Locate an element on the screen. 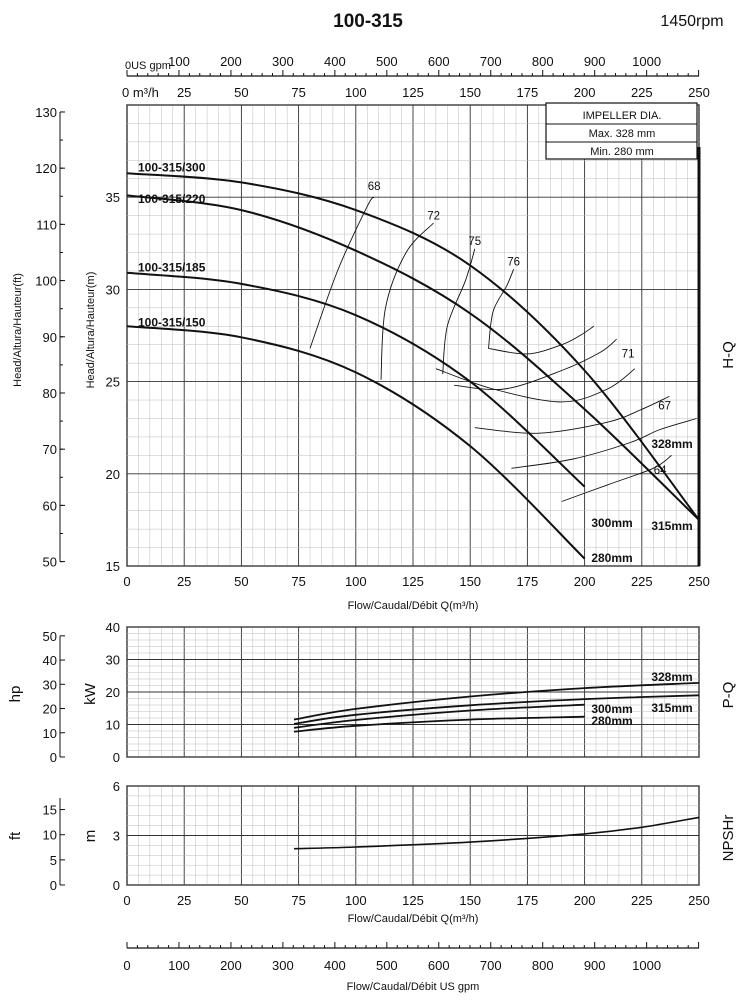 This screenshot has width=749, height=1000. efficiency-label: 72 is located at coordinates (433, 216).